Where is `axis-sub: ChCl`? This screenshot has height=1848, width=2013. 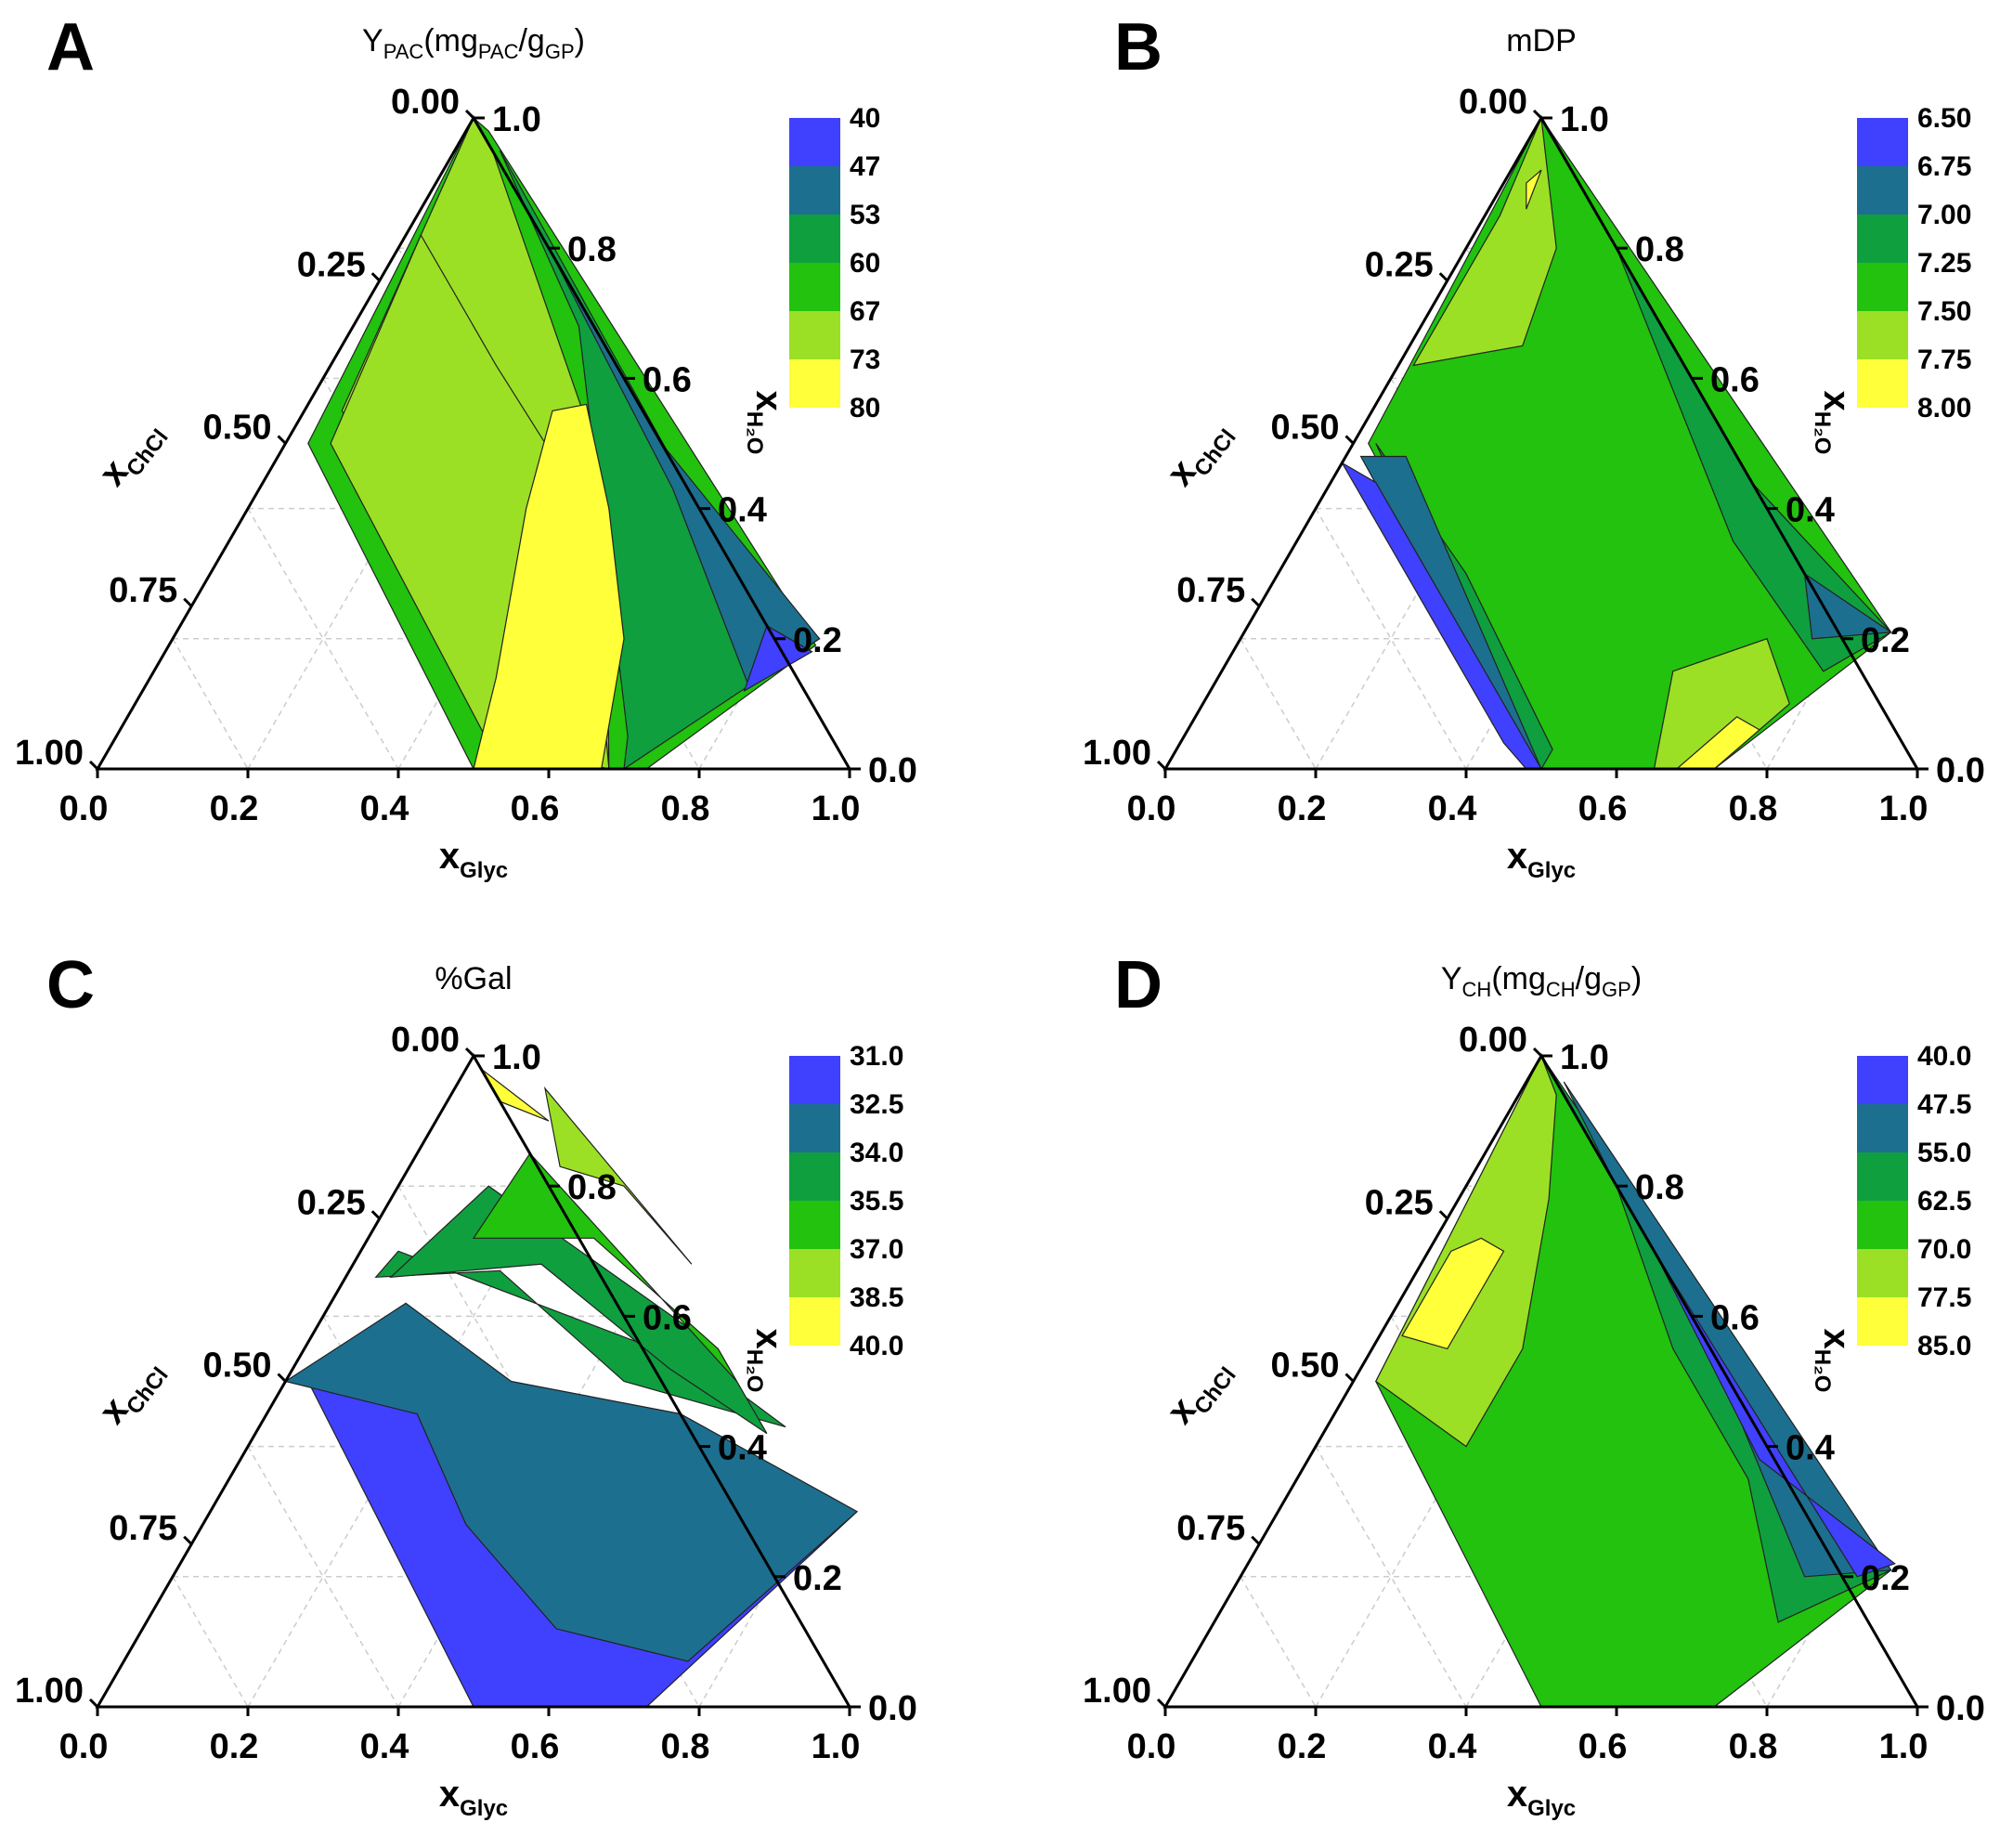
axis-sub: ChCl is located at coordinates (148, 453).